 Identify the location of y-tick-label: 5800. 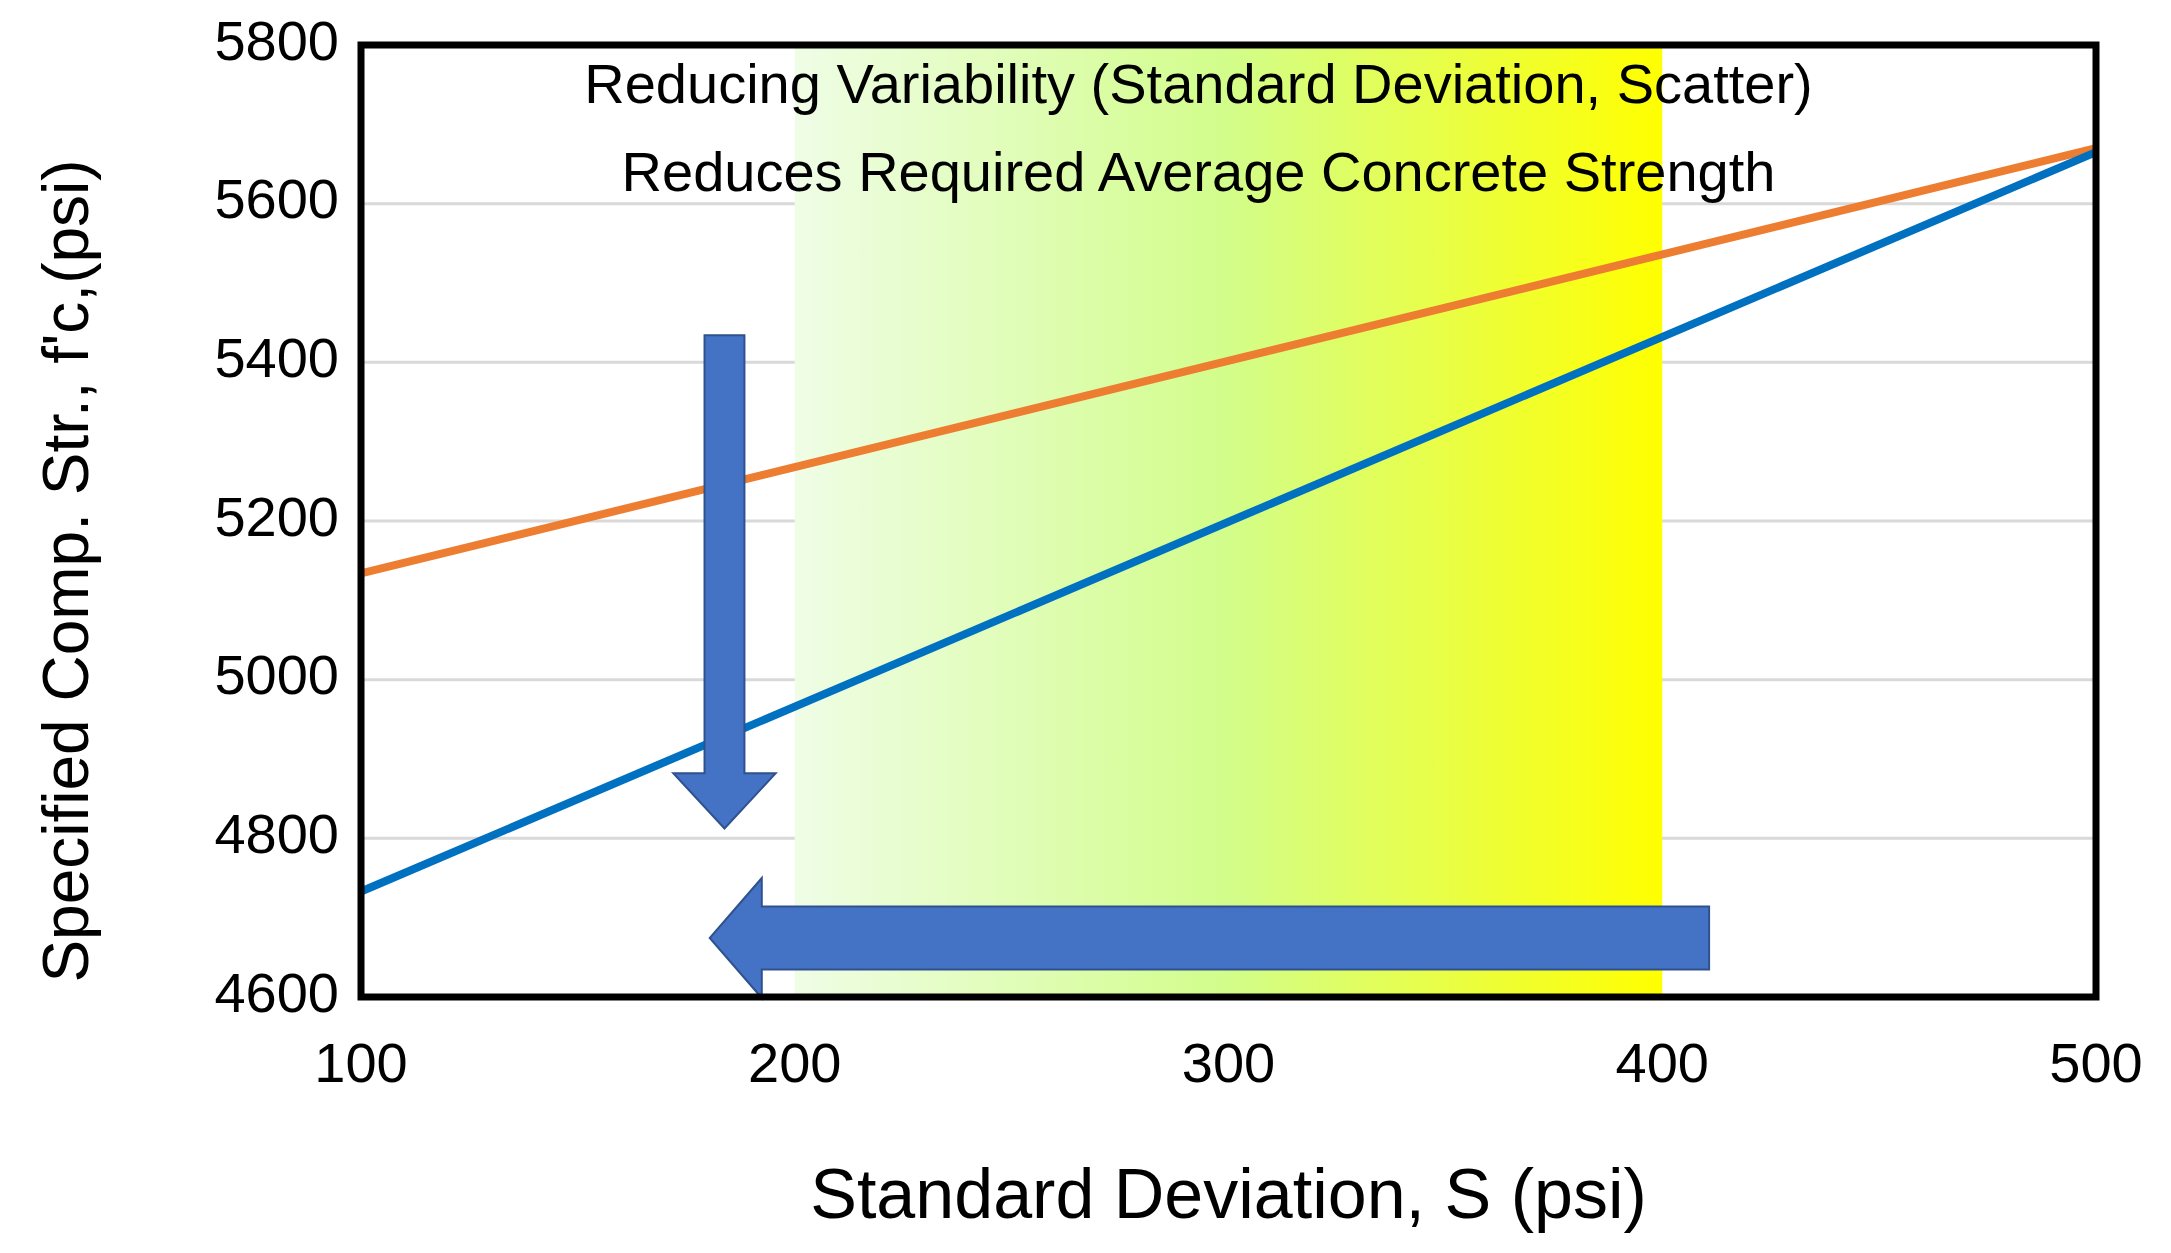
(276, 40).